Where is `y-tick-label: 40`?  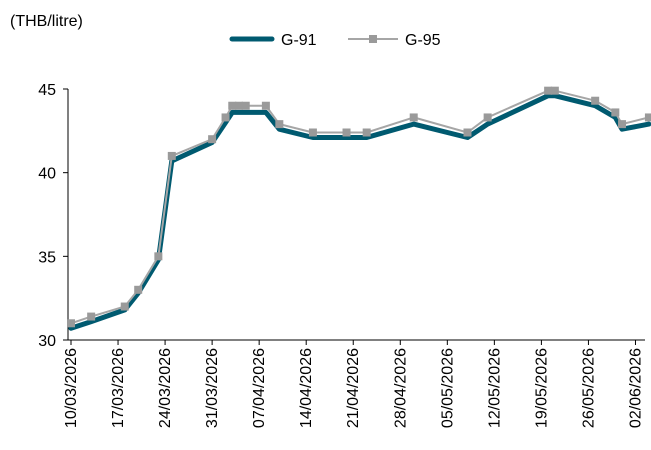
y-tick-label: 40 is located at coordinates (47, 174).